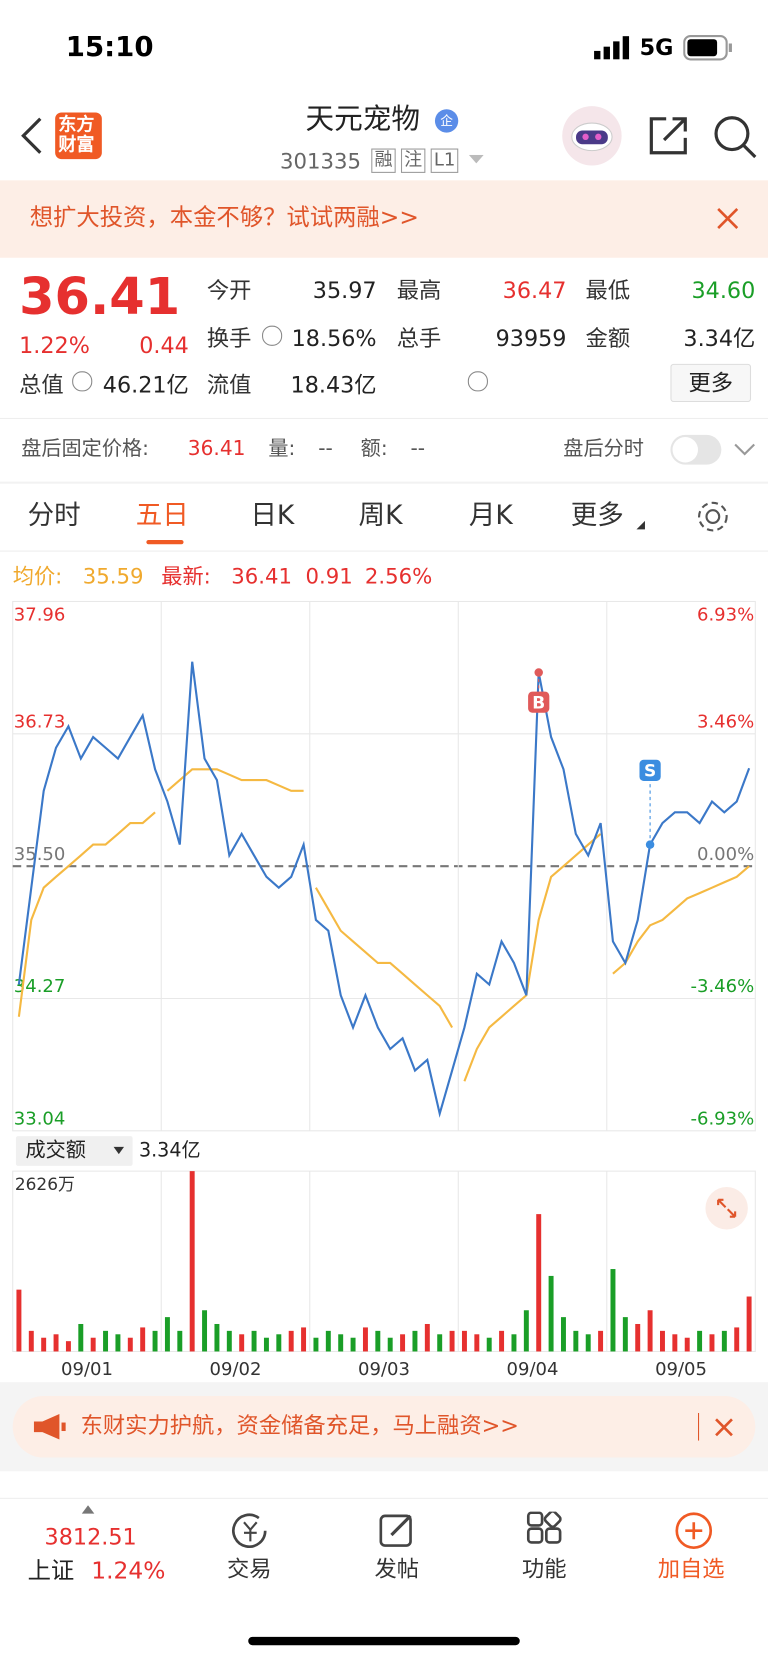 The image size is (768, 1663). I want to click on tag: 注, so click(413, 160).